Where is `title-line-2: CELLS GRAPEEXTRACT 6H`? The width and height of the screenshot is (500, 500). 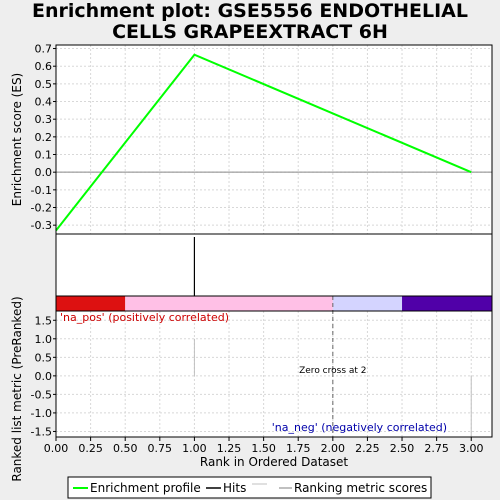
title-line-2: CELLS GRAPEEXTRACT 6H is located at coordinates (250, 32).